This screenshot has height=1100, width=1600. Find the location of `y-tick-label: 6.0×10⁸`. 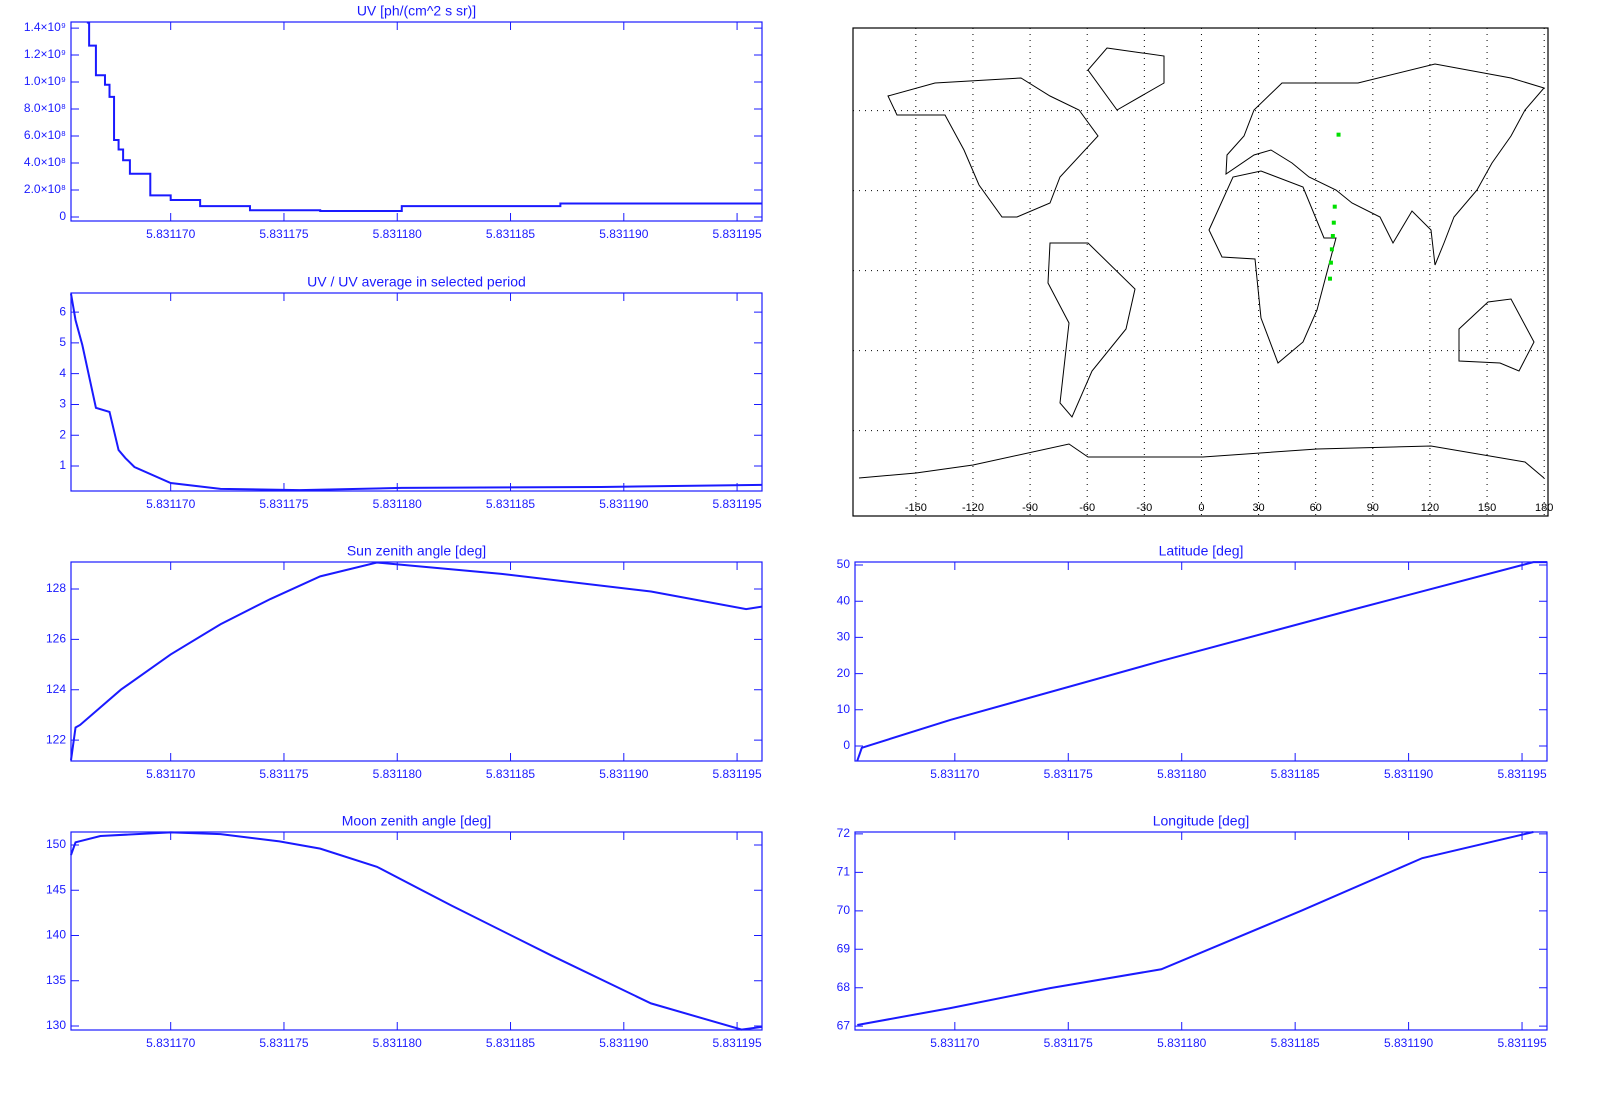

y-tick-label: 6.0×10⁸ is located at coordinates (45, 135).